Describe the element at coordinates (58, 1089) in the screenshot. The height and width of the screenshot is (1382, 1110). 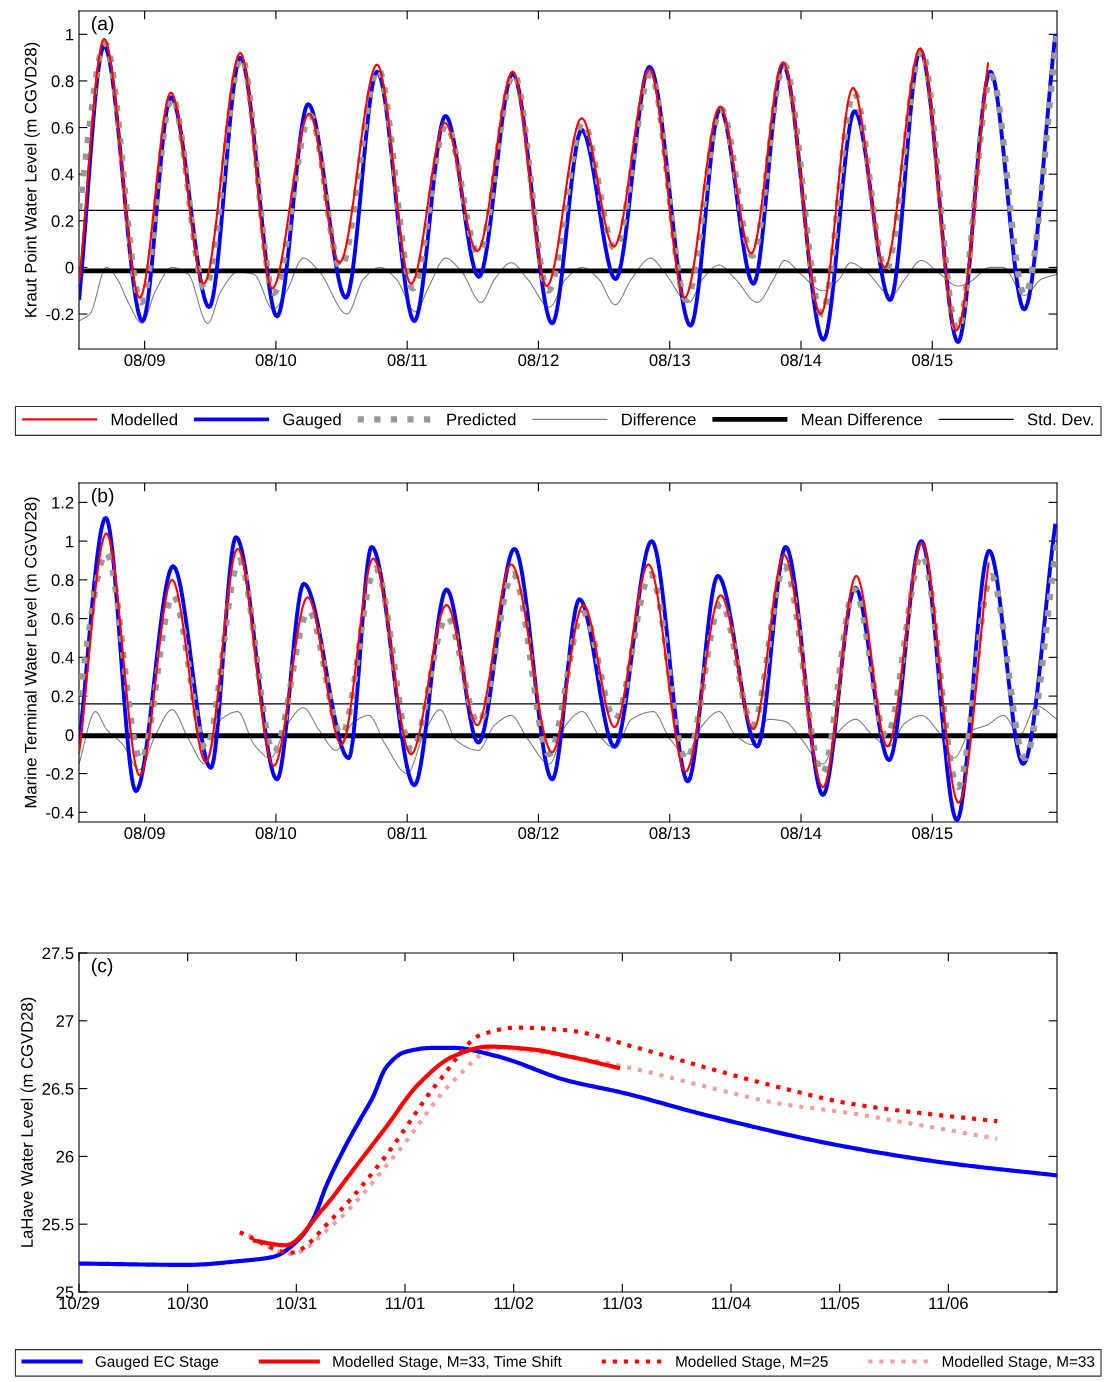
I see `y-tick-label: 26.5` at that location.